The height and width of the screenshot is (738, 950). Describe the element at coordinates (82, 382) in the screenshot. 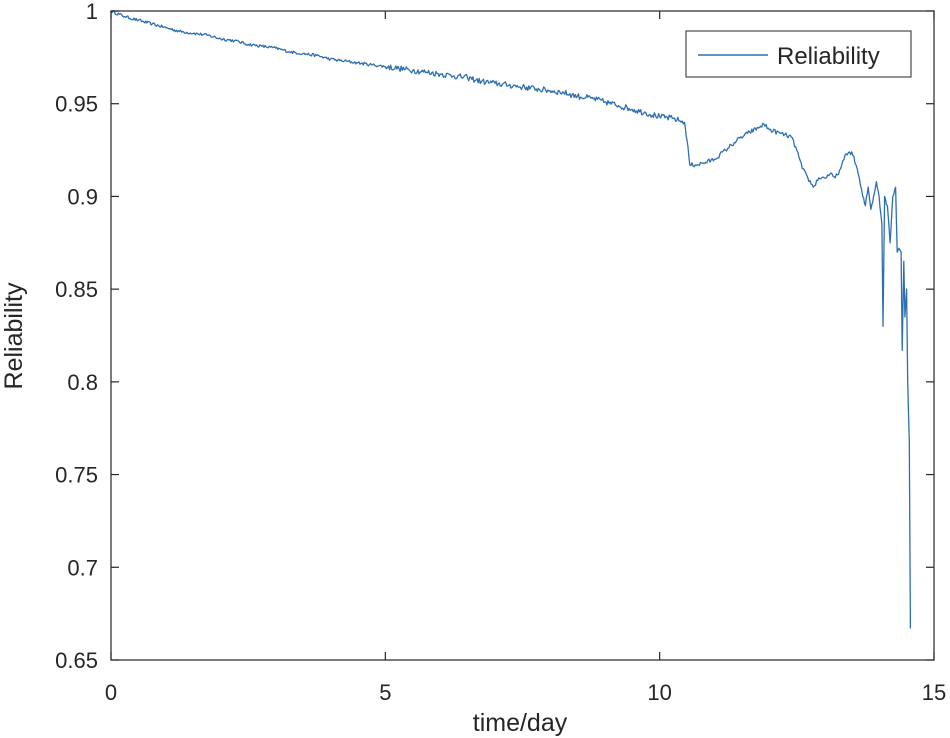

I see `y-tick-label: 0.8` at that location.